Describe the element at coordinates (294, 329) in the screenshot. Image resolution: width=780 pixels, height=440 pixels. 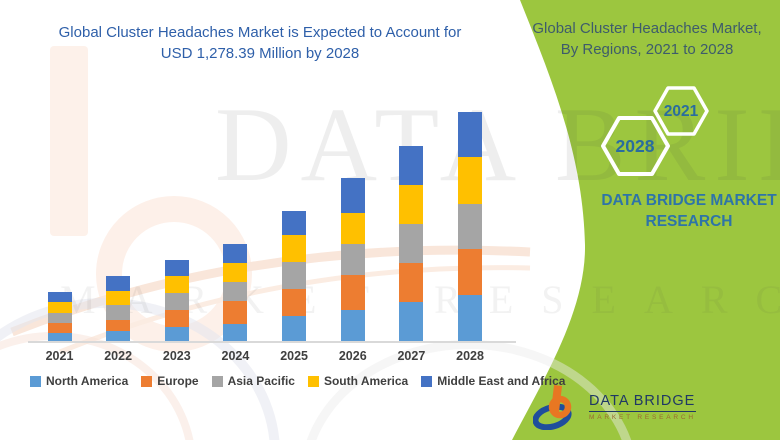
I see `bar-segment-north-america-2025` at that location.